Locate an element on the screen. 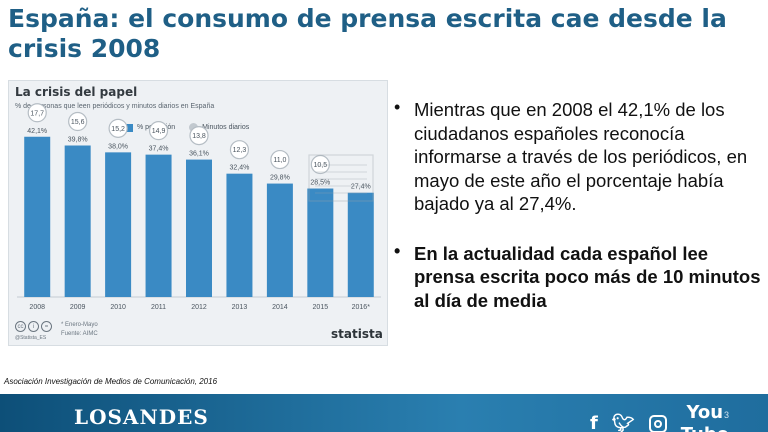 Image resolution: width=768 pixels, height=432 pixels. by-icon: i is located at coordinates (33, 326).